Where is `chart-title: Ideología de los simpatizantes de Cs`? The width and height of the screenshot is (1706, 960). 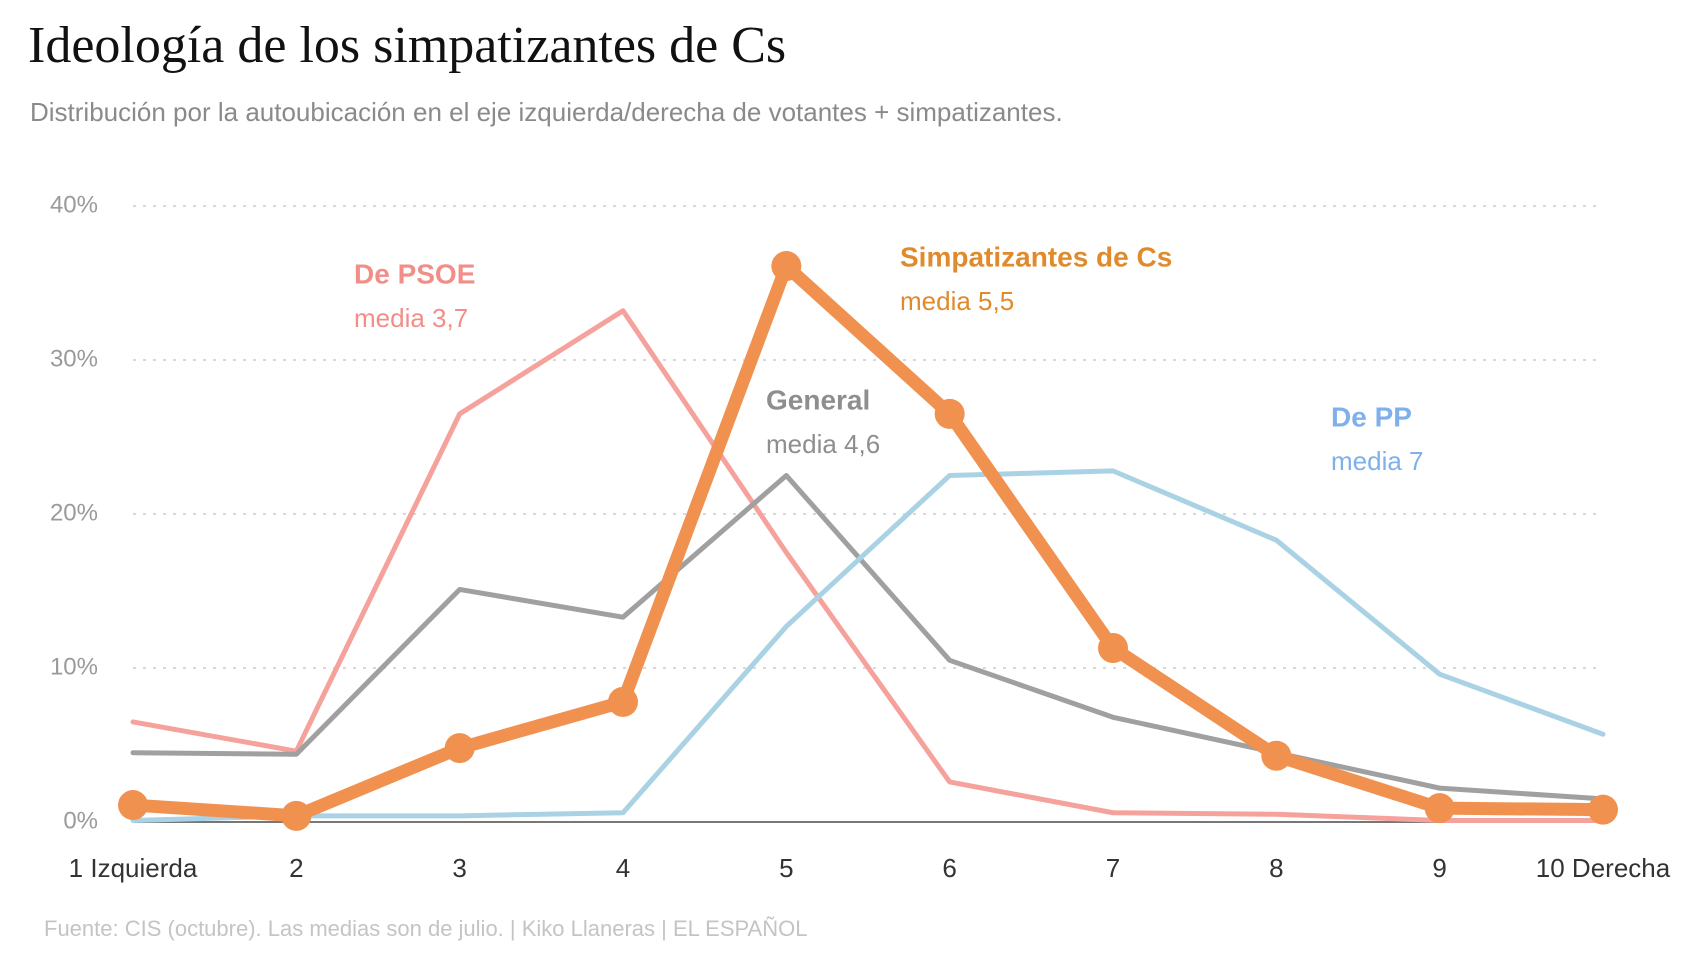
chart-title: Ideología de los simpatizantes de Cs is located at coordinates (407, 45).